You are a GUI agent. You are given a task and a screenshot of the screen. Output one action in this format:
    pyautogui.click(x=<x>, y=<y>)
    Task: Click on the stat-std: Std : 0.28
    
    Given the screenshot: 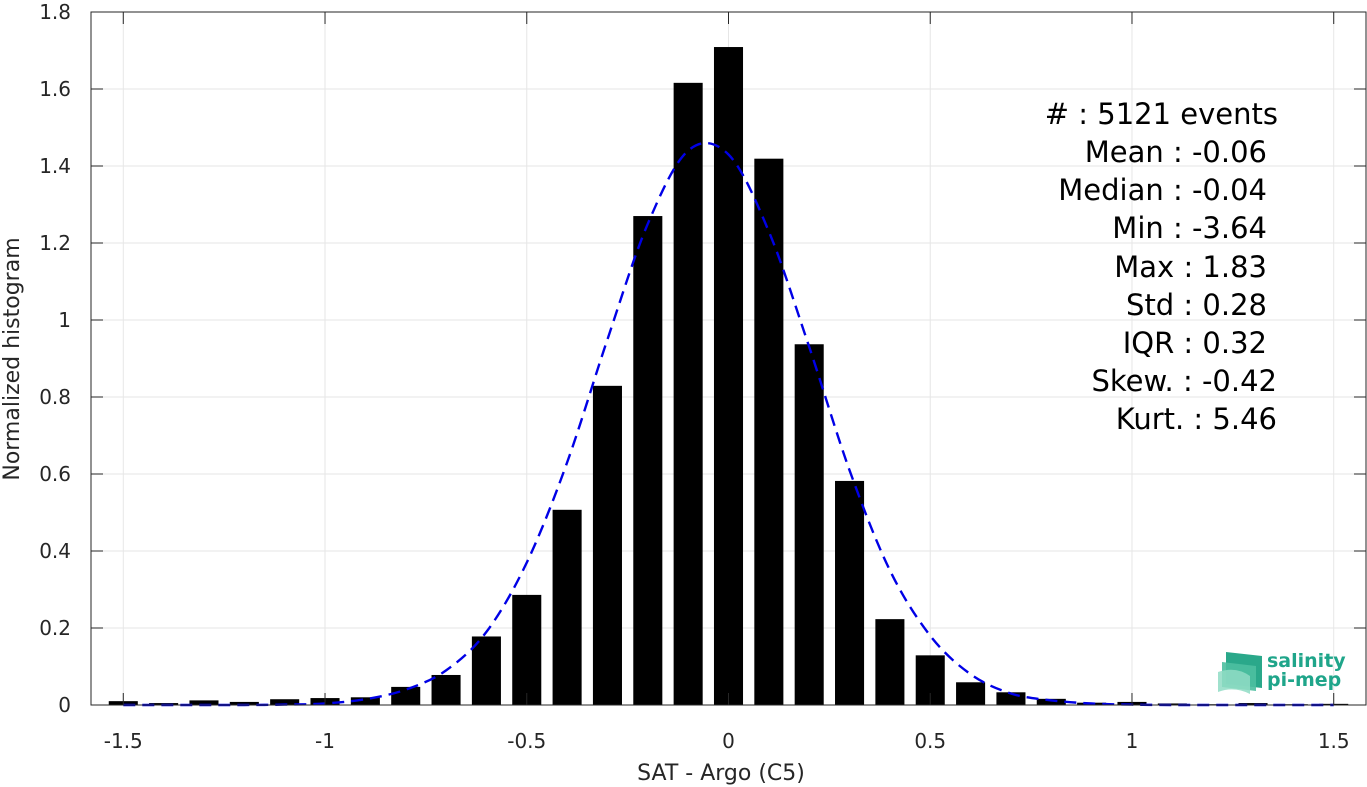 What is the action you would take?
    pyautogui.click(x=1196, y=305)
    